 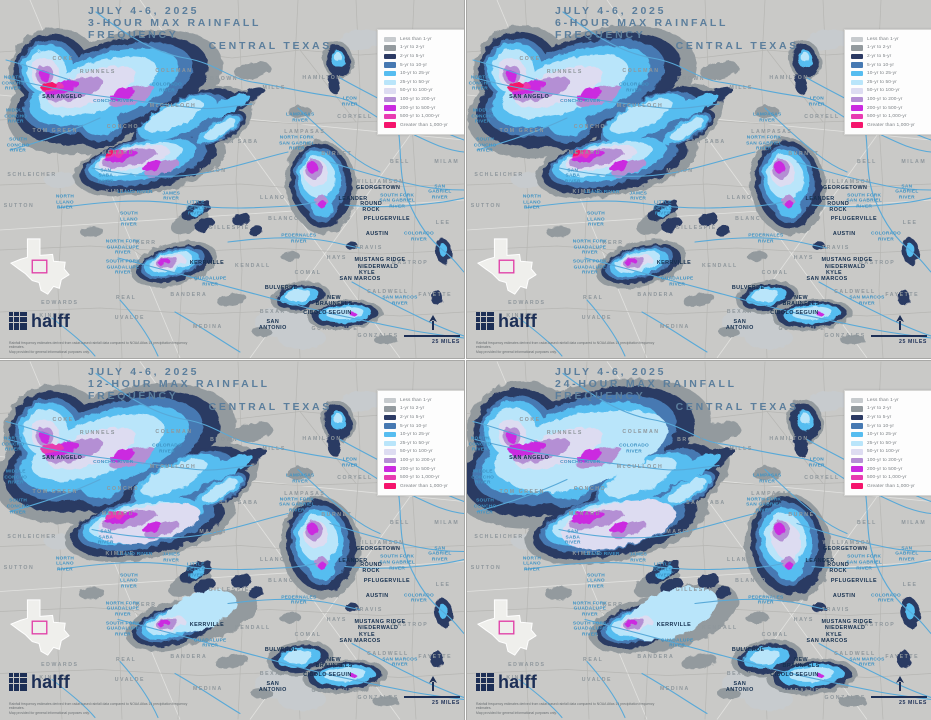 What do you see at coordinates (885, 469) in the screenshot?
I see `legend-item-label: 200-yr to 500-yr` at bounding box center [885, 469].